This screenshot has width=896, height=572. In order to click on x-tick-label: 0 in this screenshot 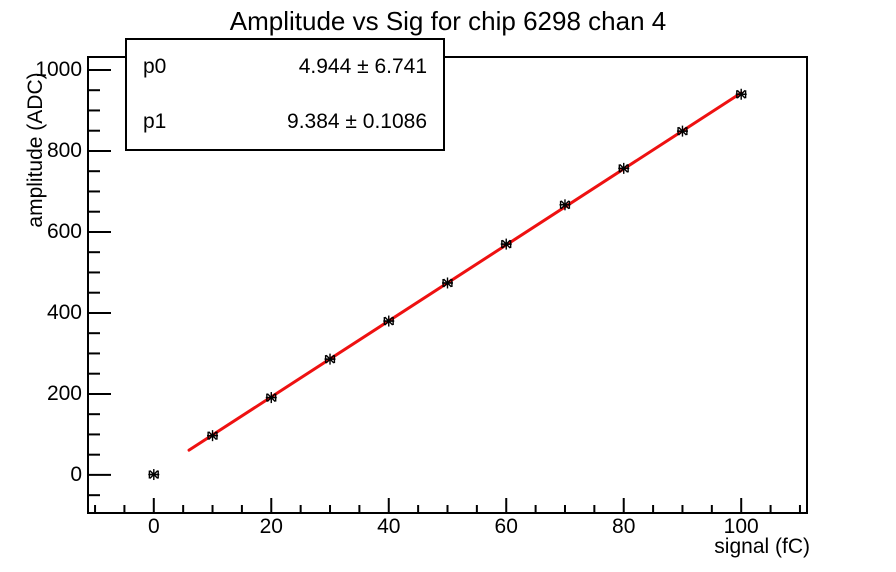, I will do `click(153, 526)`.